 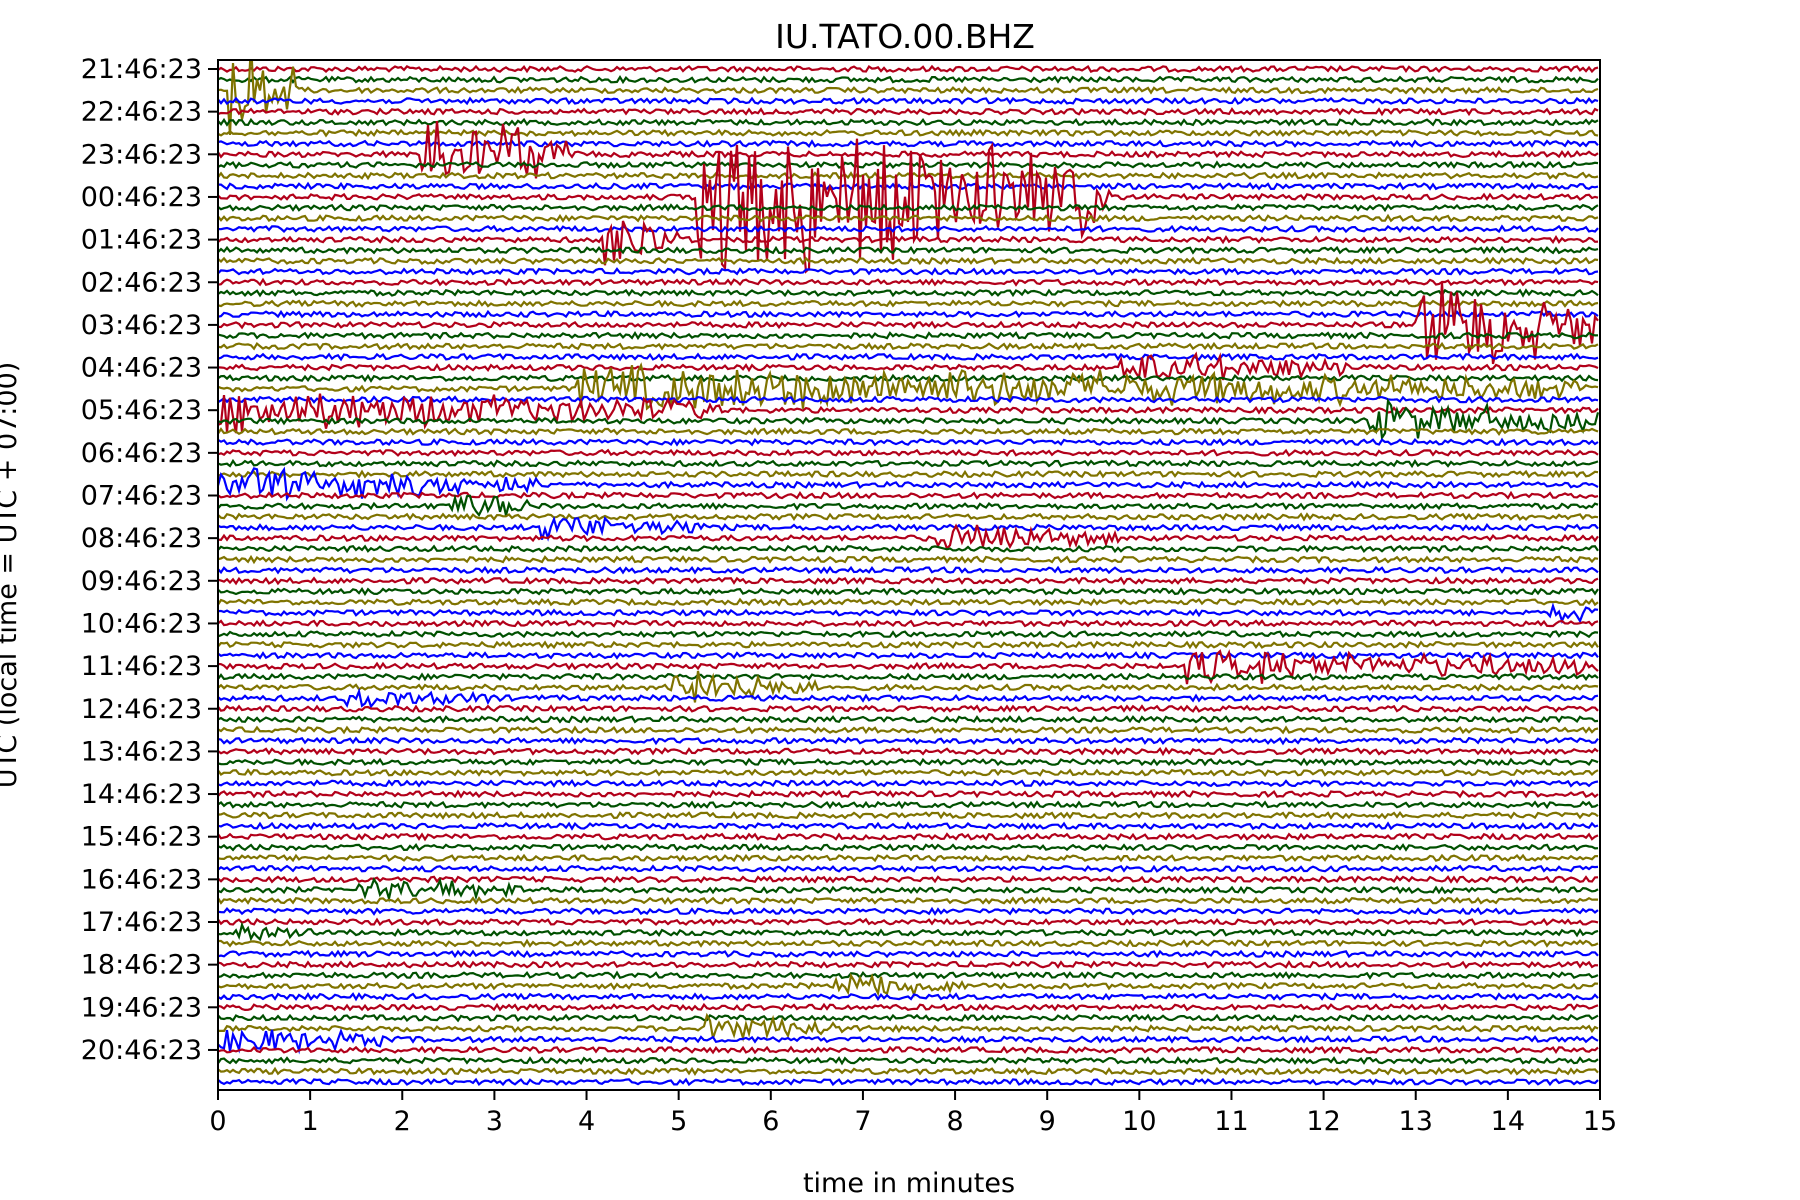 What do you see at coordinates (402, 1121) in the screenshot?
I see `x-tick-label: 2` at bounding box center [402, 1121].